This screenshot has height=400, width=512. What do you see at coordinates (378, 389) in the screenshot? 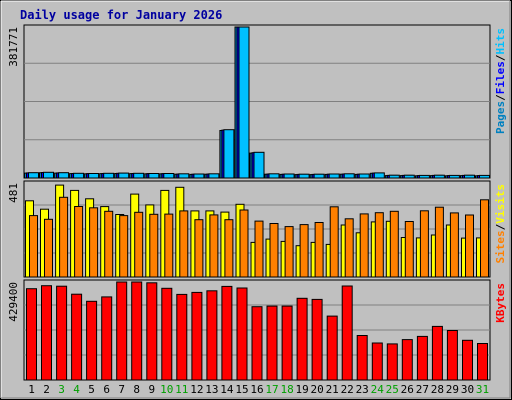
I see `x-tick-label: 24` at bounding box center [378, 389].